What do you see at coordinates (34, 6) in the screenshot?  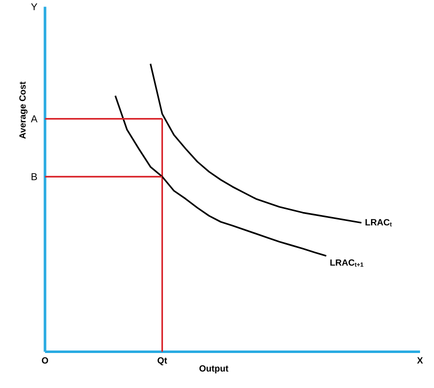 I see `text: Y` at bounding box center [34, 6].